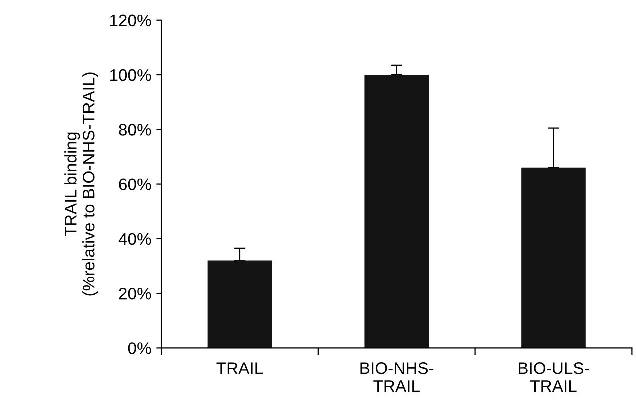 This screenshot has height=416, width=636. I want to click on x-tick-label: BIO-NHS- TRAIL, so click(397, 377).